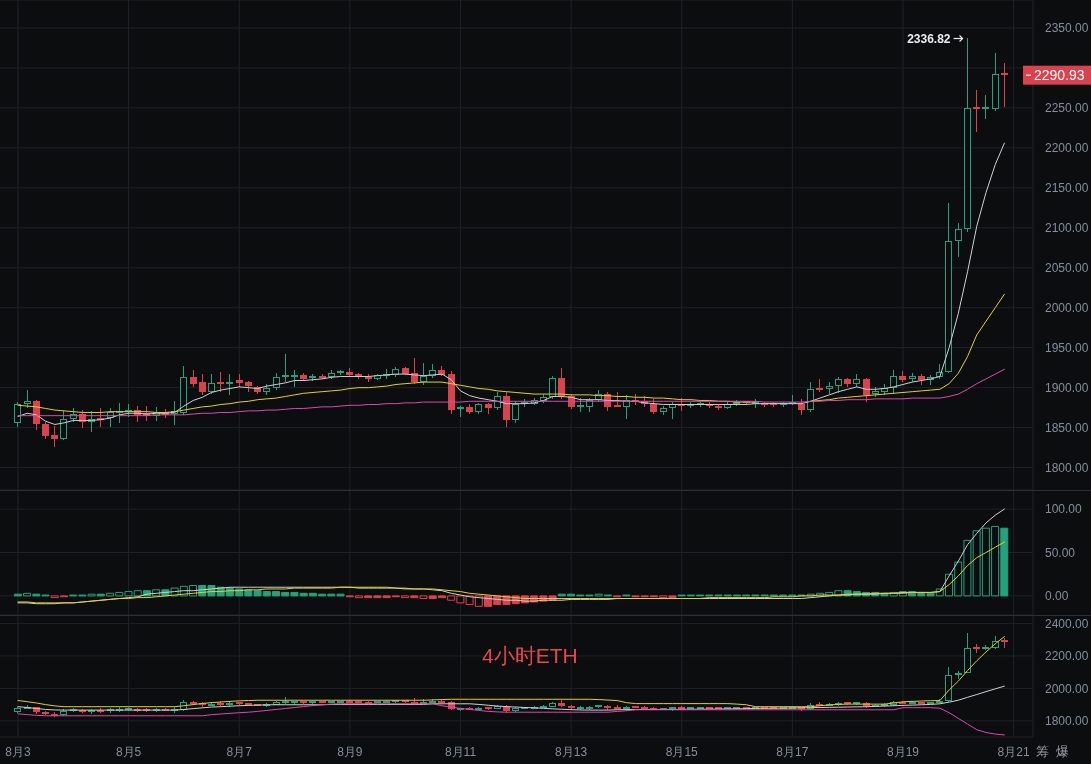  What do you see at coordinates (682, 751) in the screenshot?
I see `x-tick-label: 8月15` at bounding box center [682, 751].